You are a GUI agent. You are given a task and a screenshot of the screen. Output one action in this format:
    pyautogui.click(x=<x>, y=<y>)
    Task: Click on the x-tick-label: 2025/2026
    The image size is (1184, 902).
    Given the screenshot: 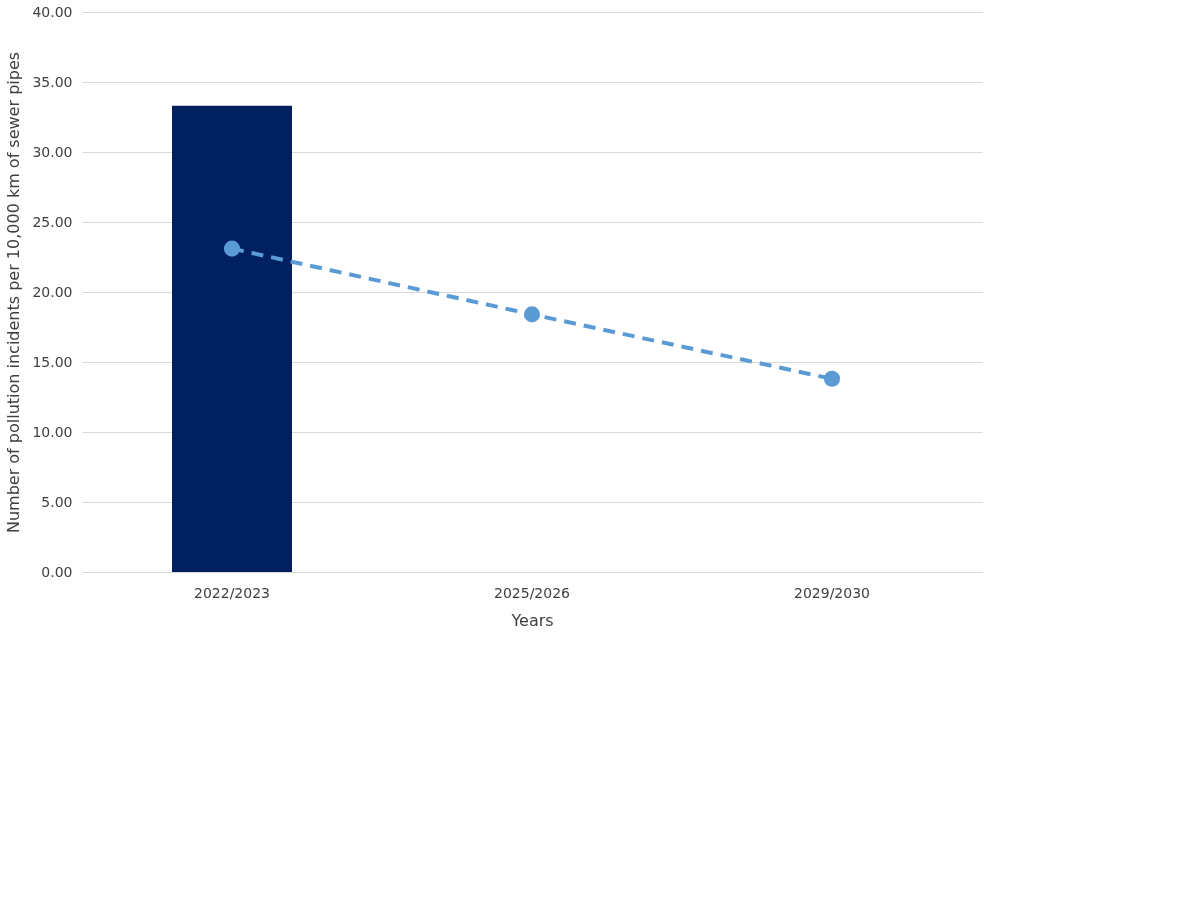 What is the action you would take?
    pyautogui.click(x=532, y=592)
    